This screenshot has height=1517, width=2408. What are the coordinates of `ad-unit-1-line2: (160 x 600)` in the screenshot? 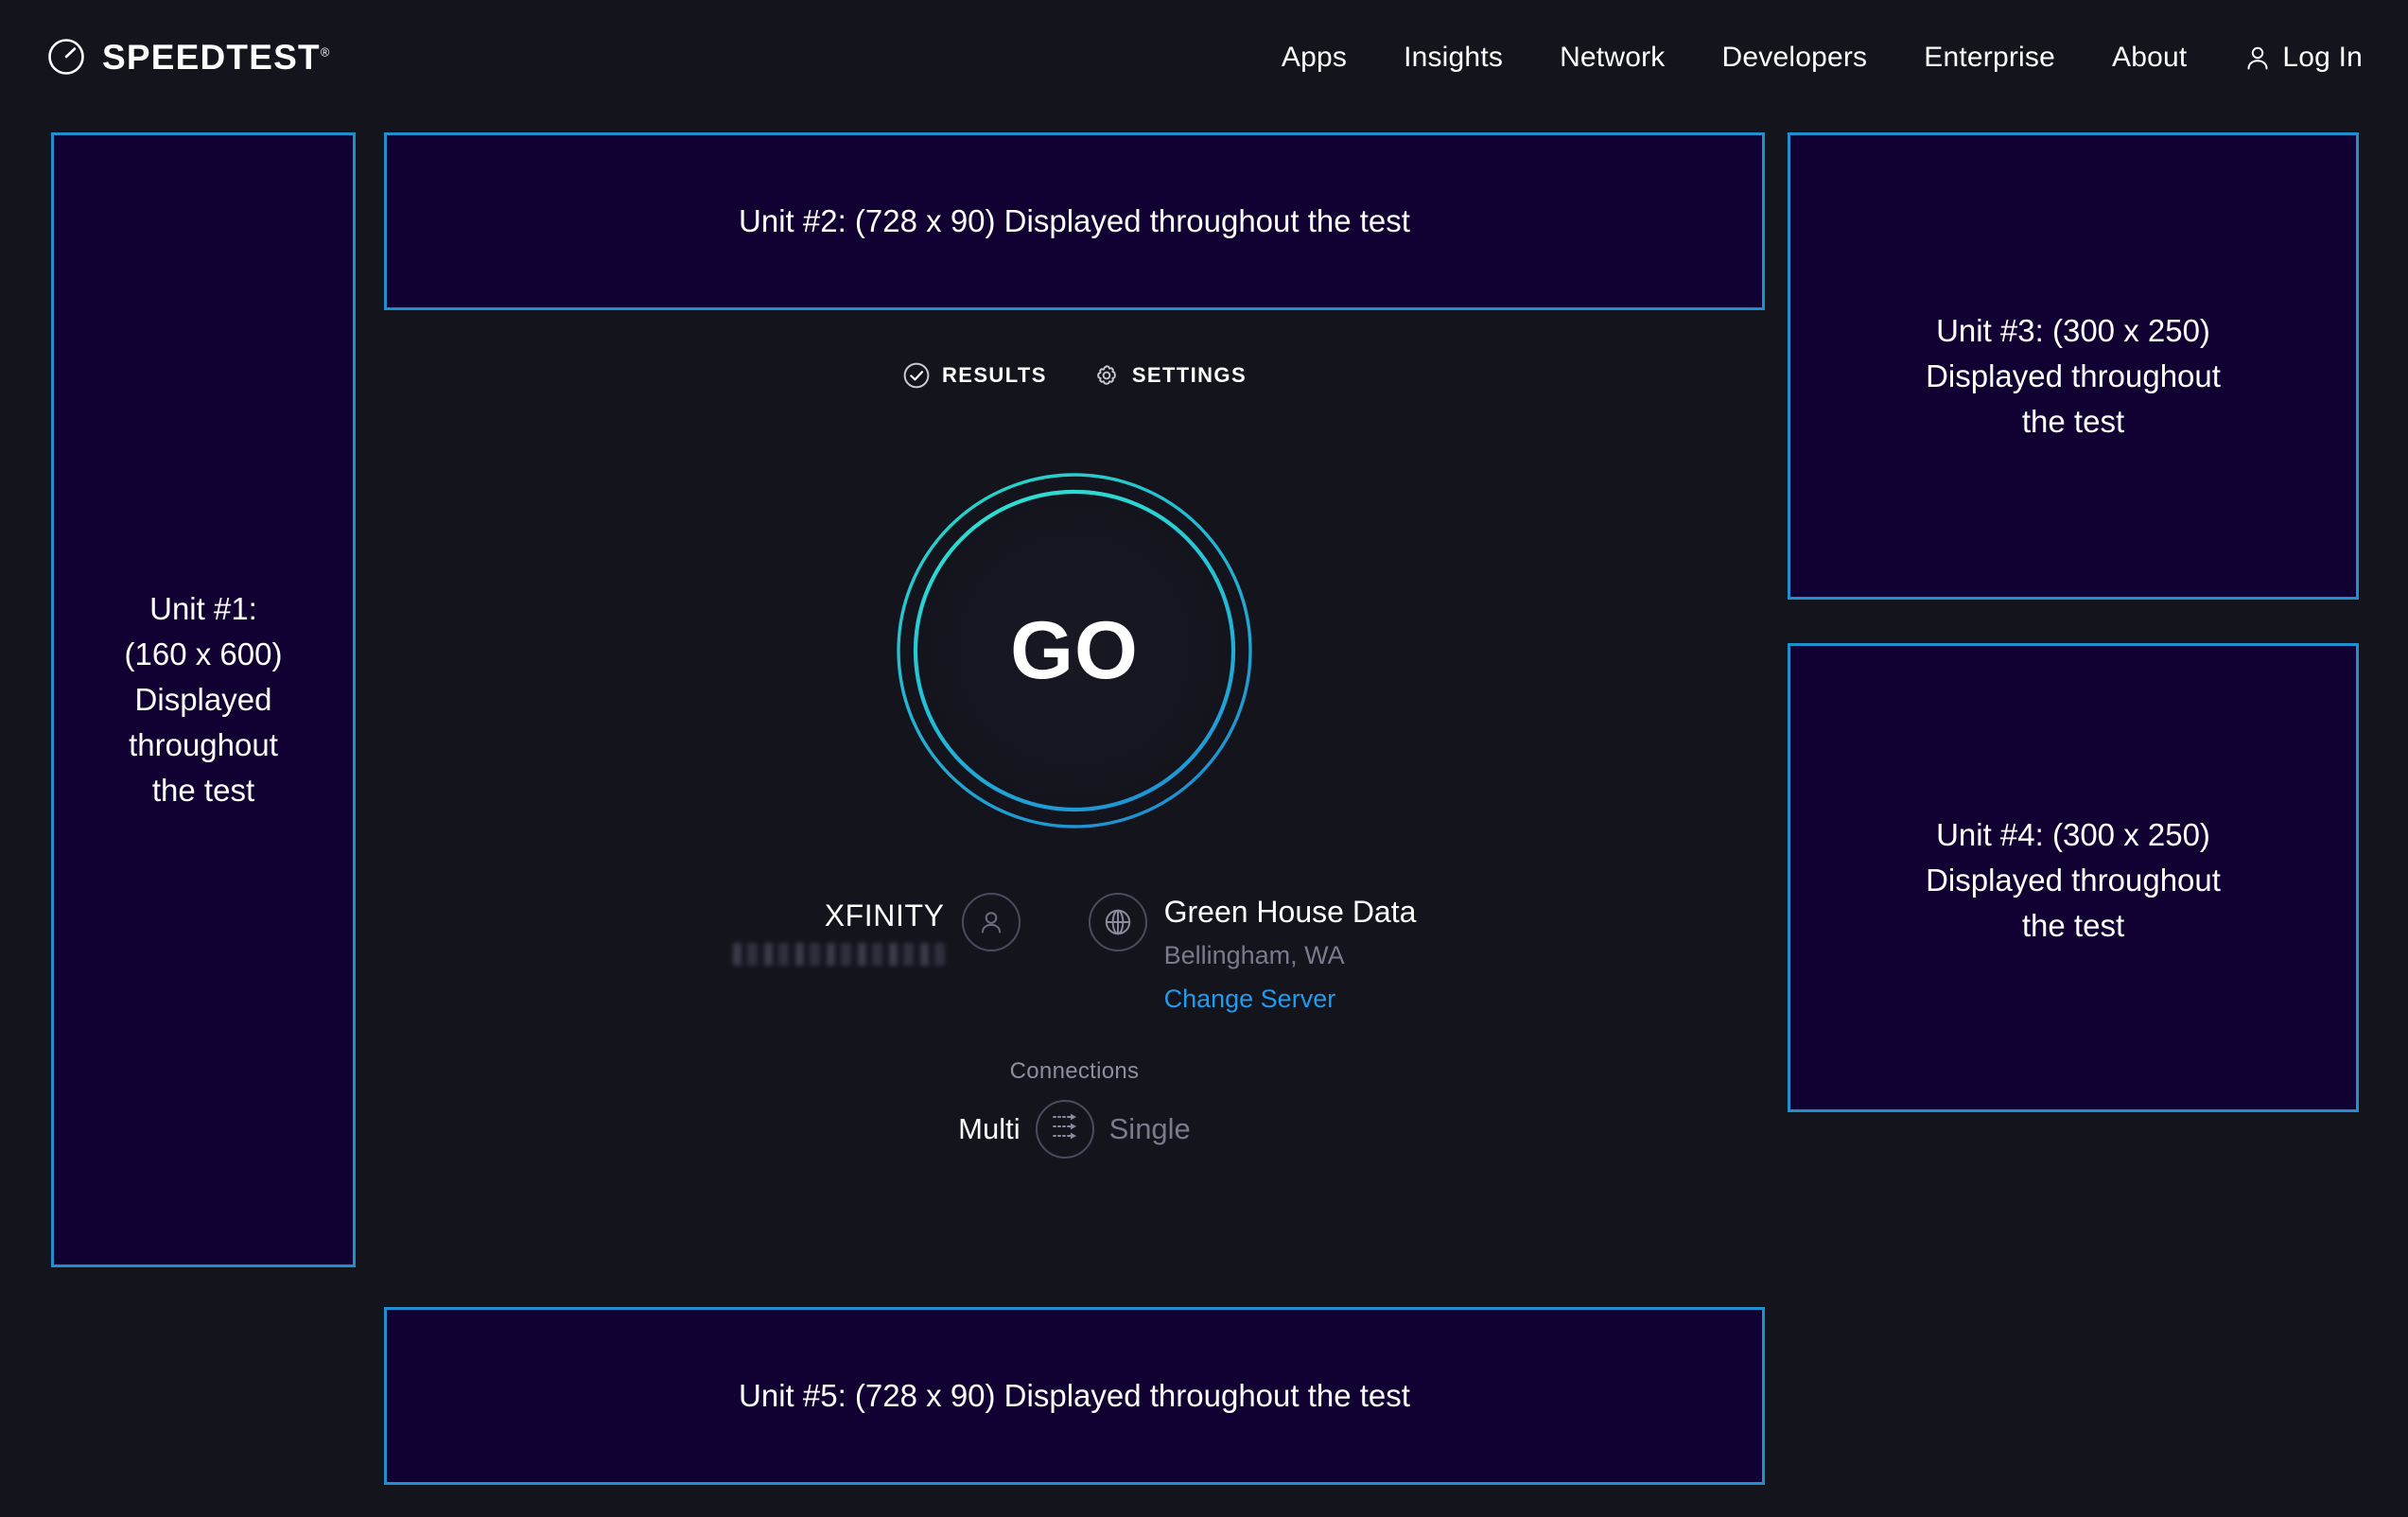 It's located at (204, 654).